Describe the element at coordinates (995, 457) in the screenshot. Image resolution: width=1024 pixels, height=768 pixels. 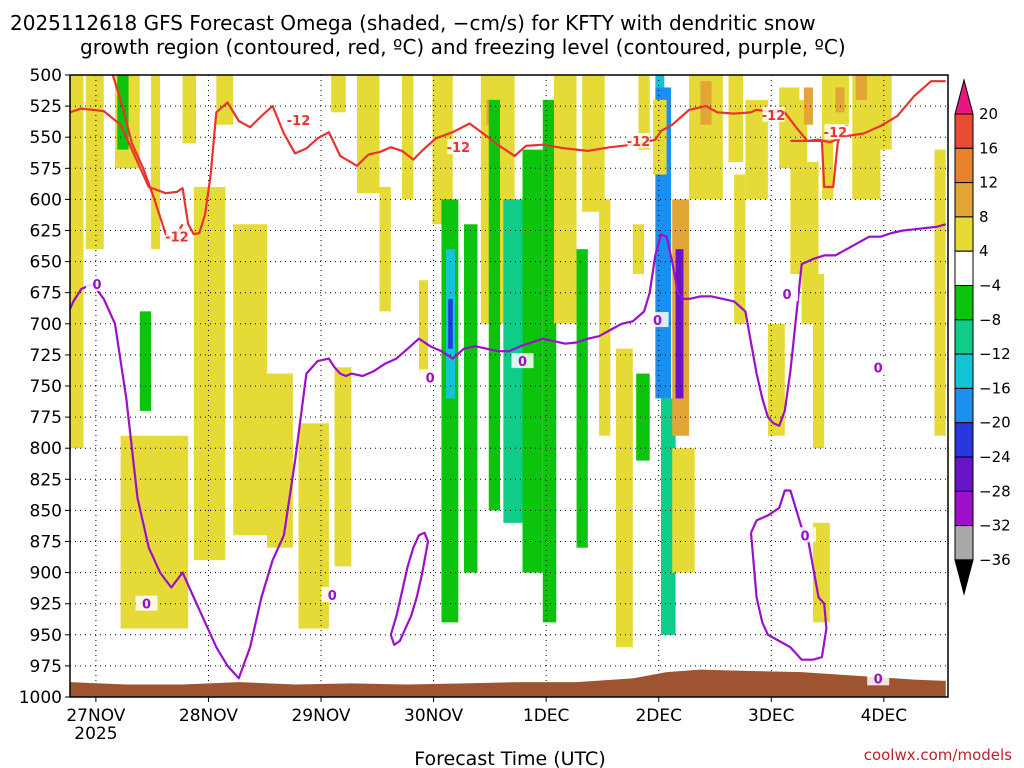
I see `colorbar-label: −24` at that location.